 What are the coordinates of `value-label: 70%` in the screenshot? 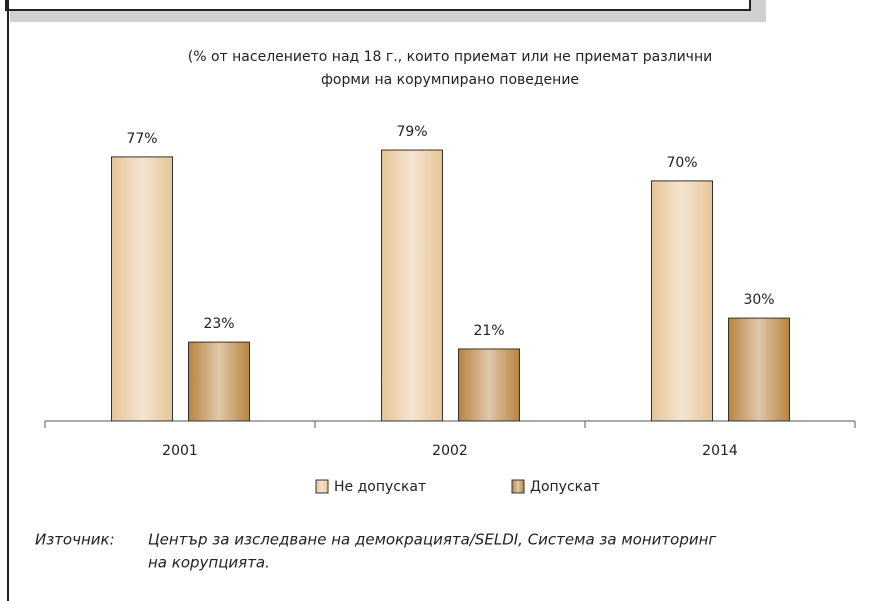 It's located at (681, 163).